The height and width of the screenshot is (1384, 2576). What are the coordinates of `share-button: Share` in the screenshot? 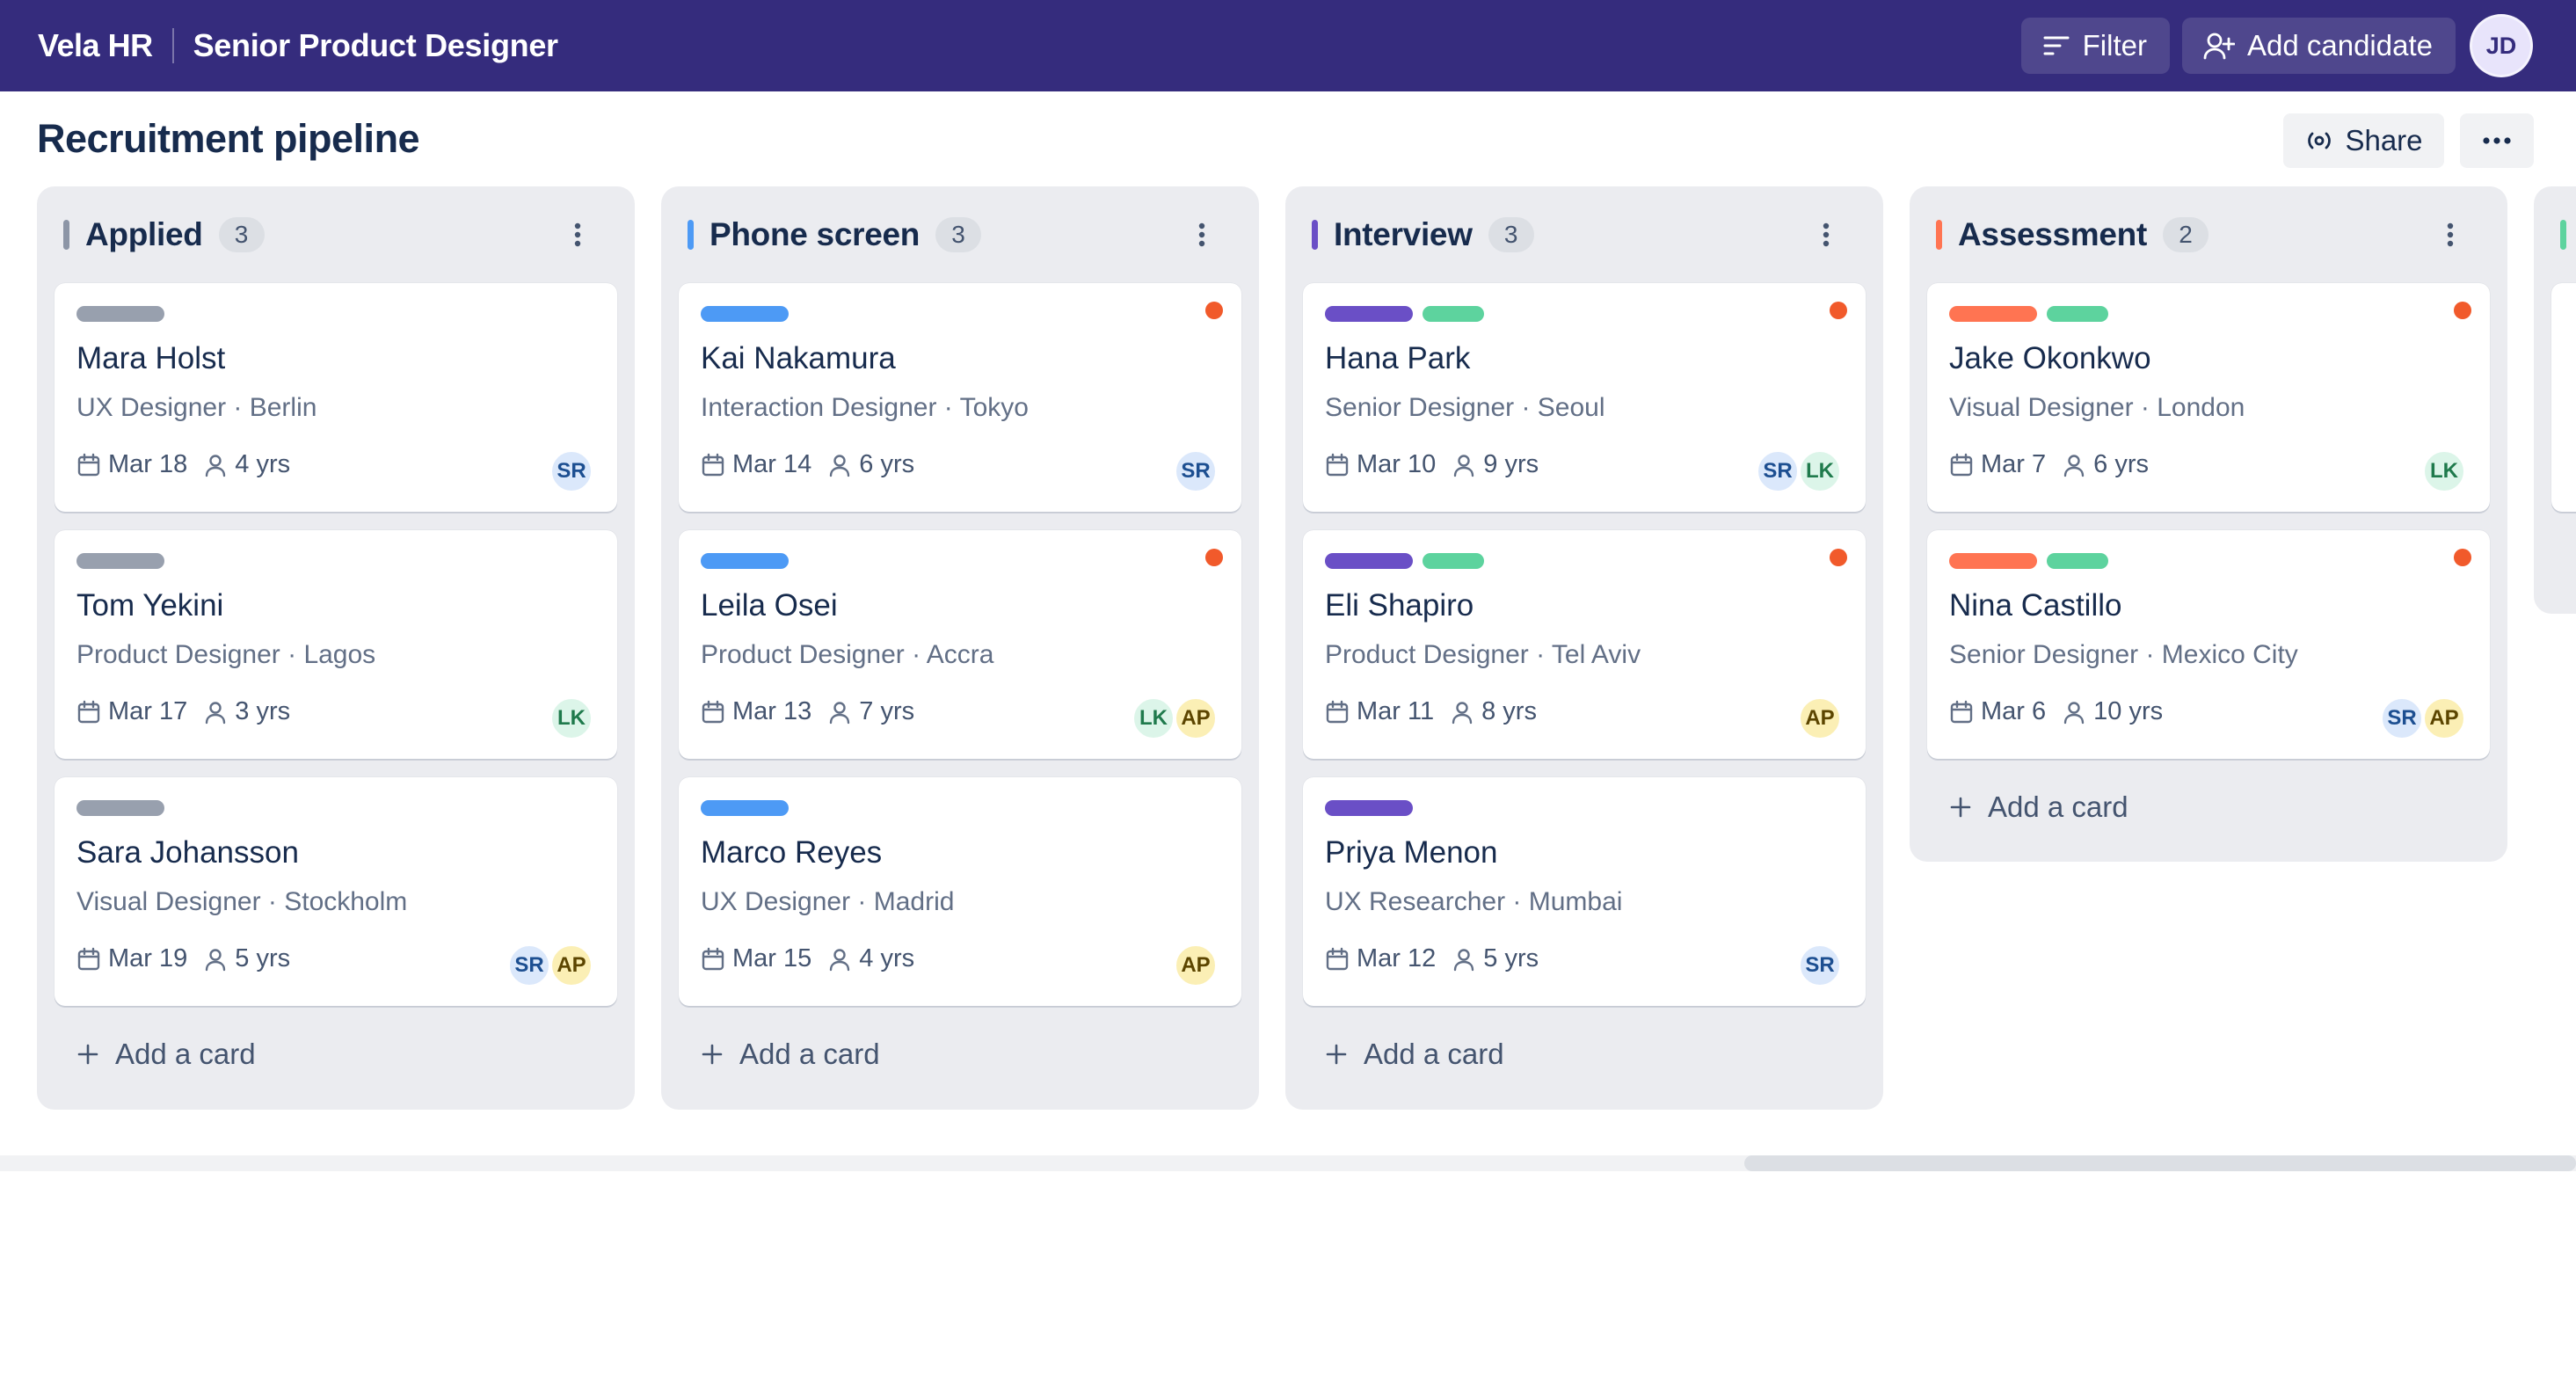 It's located at (2363, 140).